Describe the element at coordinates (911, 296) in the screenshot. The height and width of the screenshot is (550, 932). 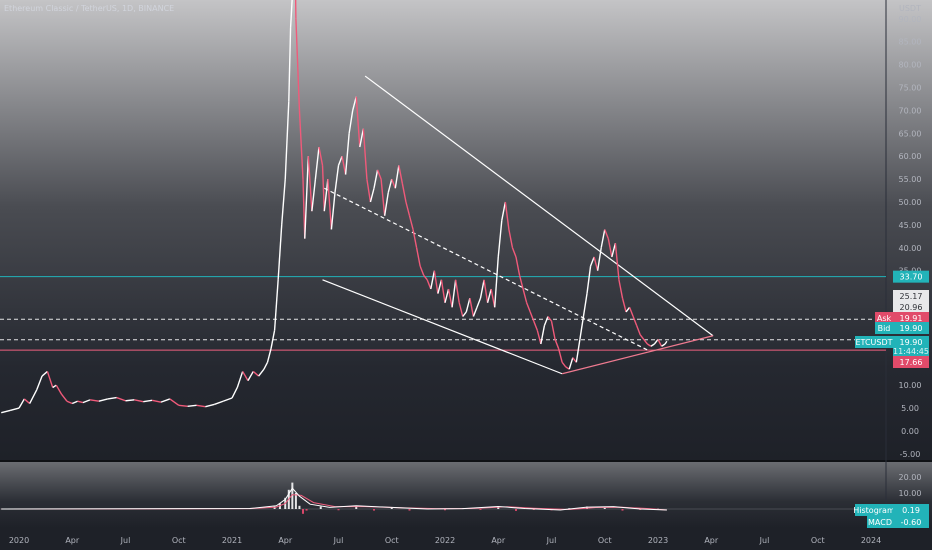
I see `badge-level-1-bg` at that location.